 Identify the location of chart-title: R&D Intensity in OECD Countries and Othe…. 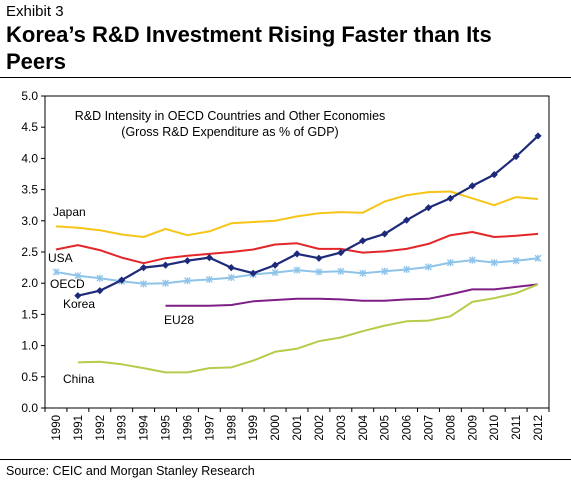
(230, 116).